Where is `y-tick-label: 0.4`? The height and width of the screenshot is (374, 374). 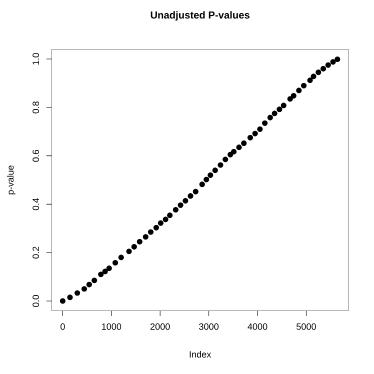
y-tick-label: 0.4 is located at coordinates (36, 204).